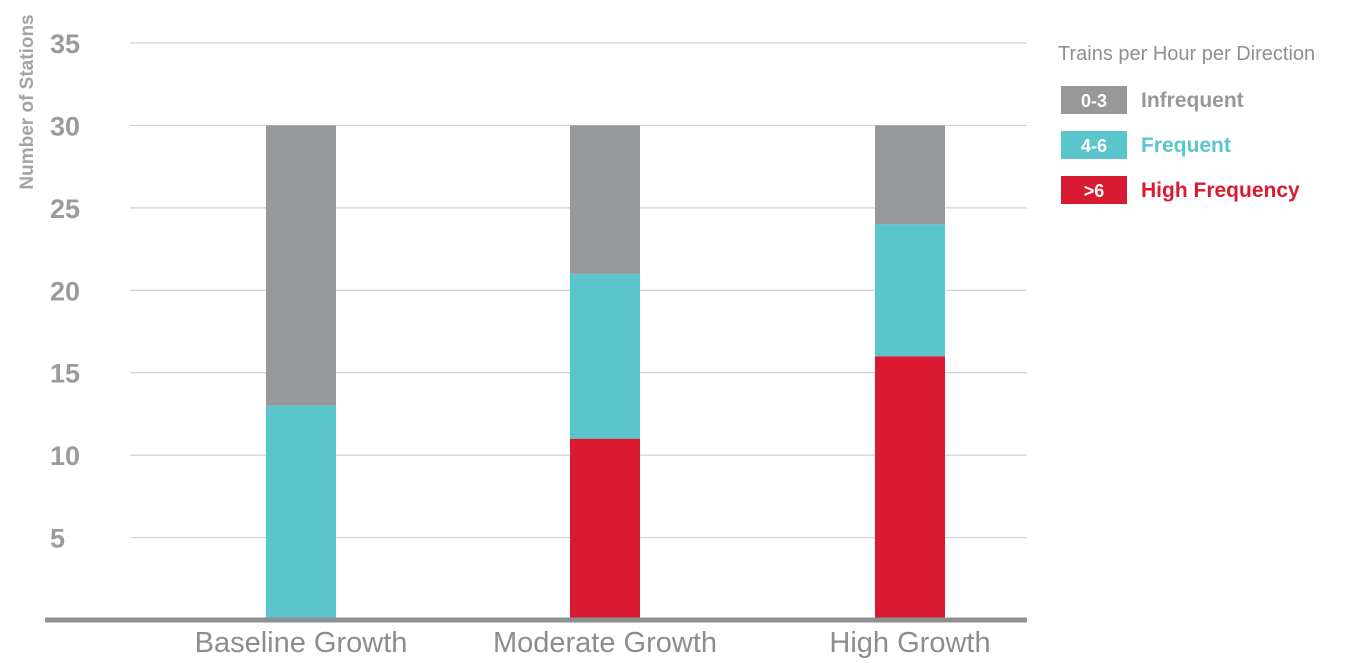 This screenshot has width=1357, height=663. I want to click on legend-label: High Frequency, so click(1220, 190).